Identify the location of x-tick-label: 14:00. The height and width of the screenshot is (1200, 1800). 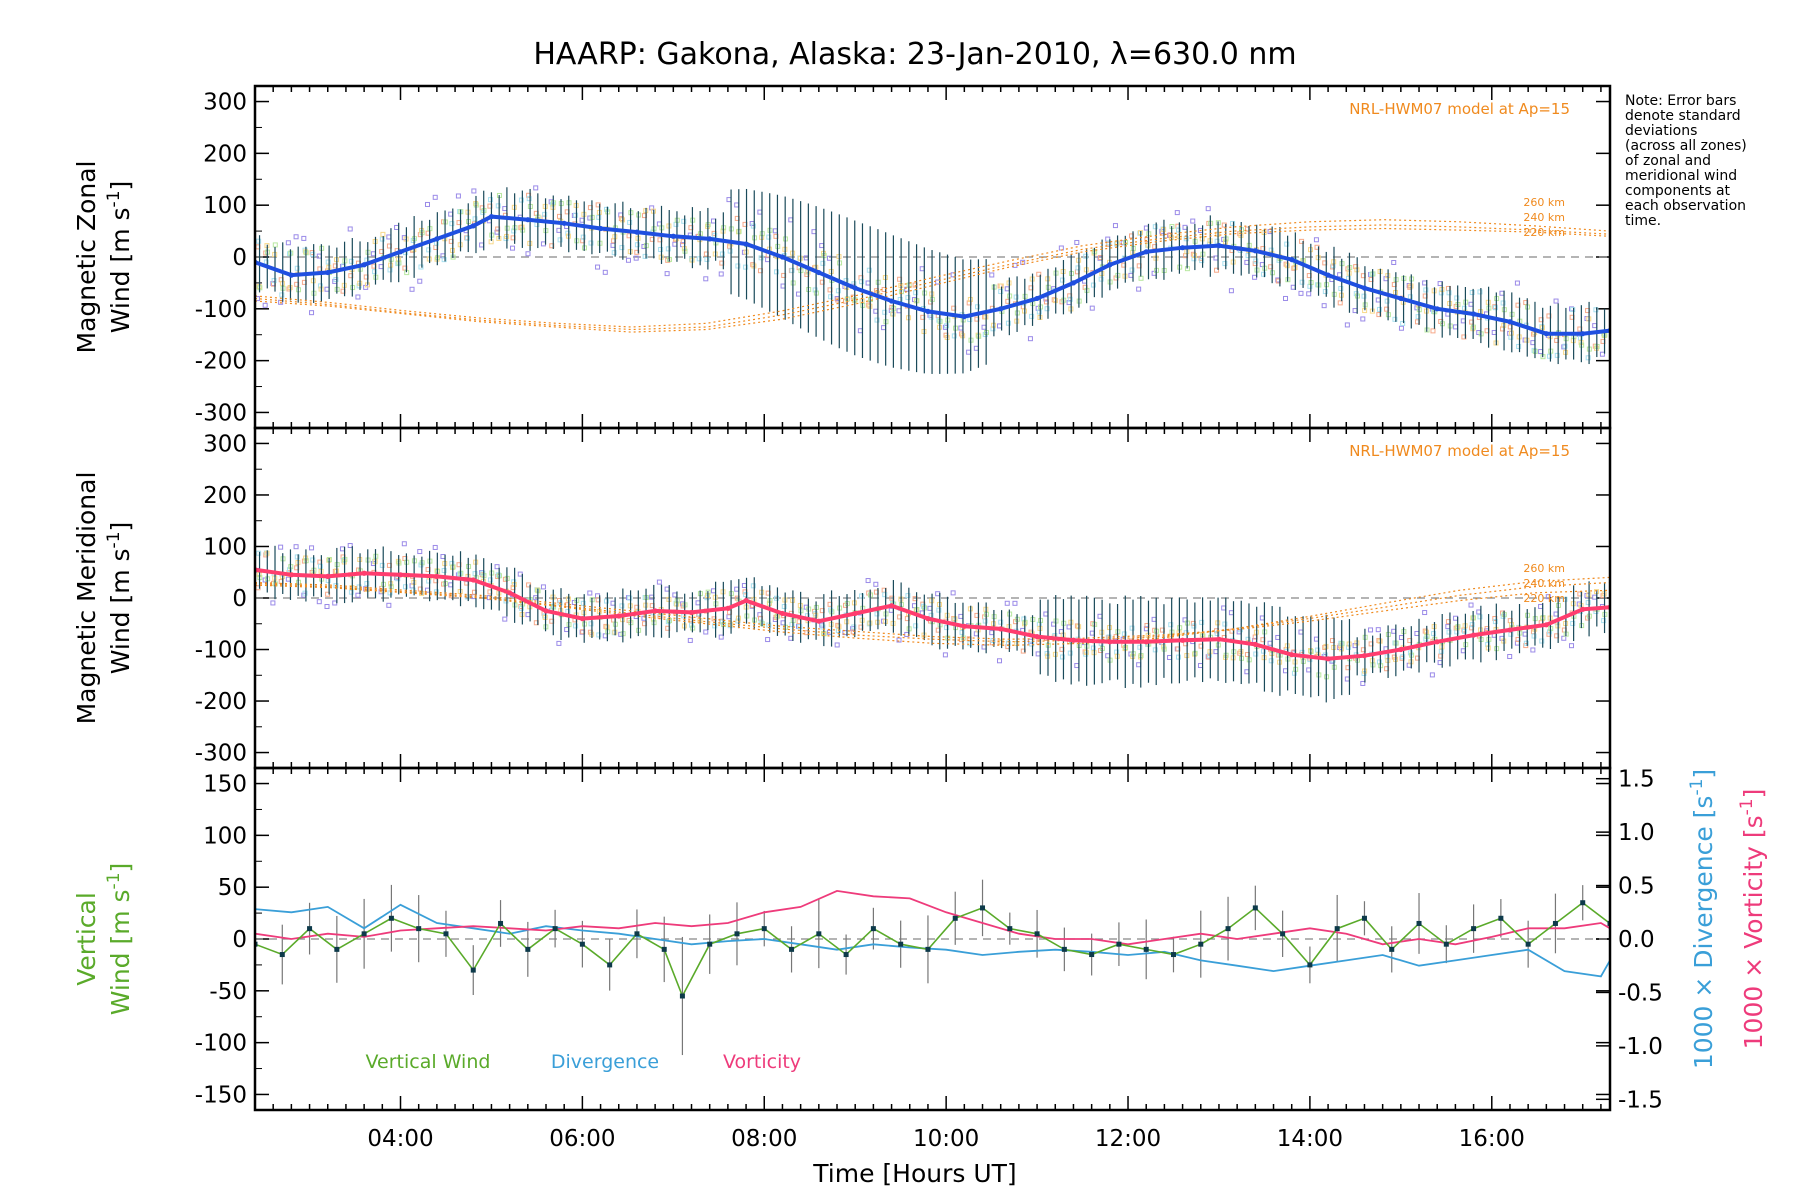
(1310, 1139).